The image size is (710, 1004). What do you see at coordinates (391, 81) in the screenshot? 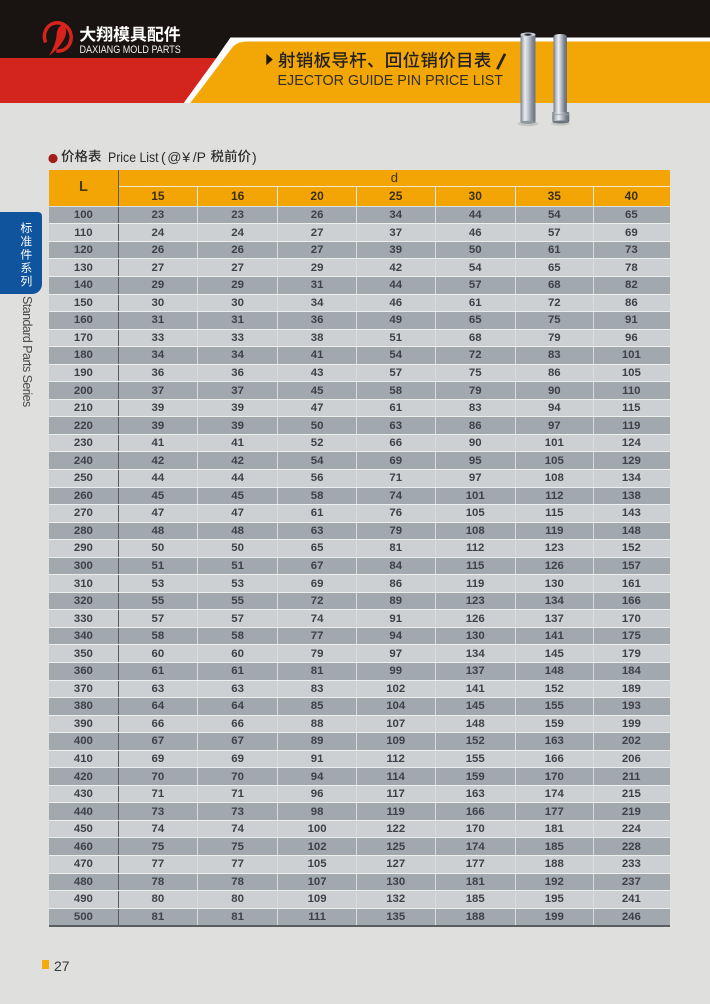
I see `svg-text: EJECTOR GUIDE PIN PRICE LIST` at bounding box center [391, 81].